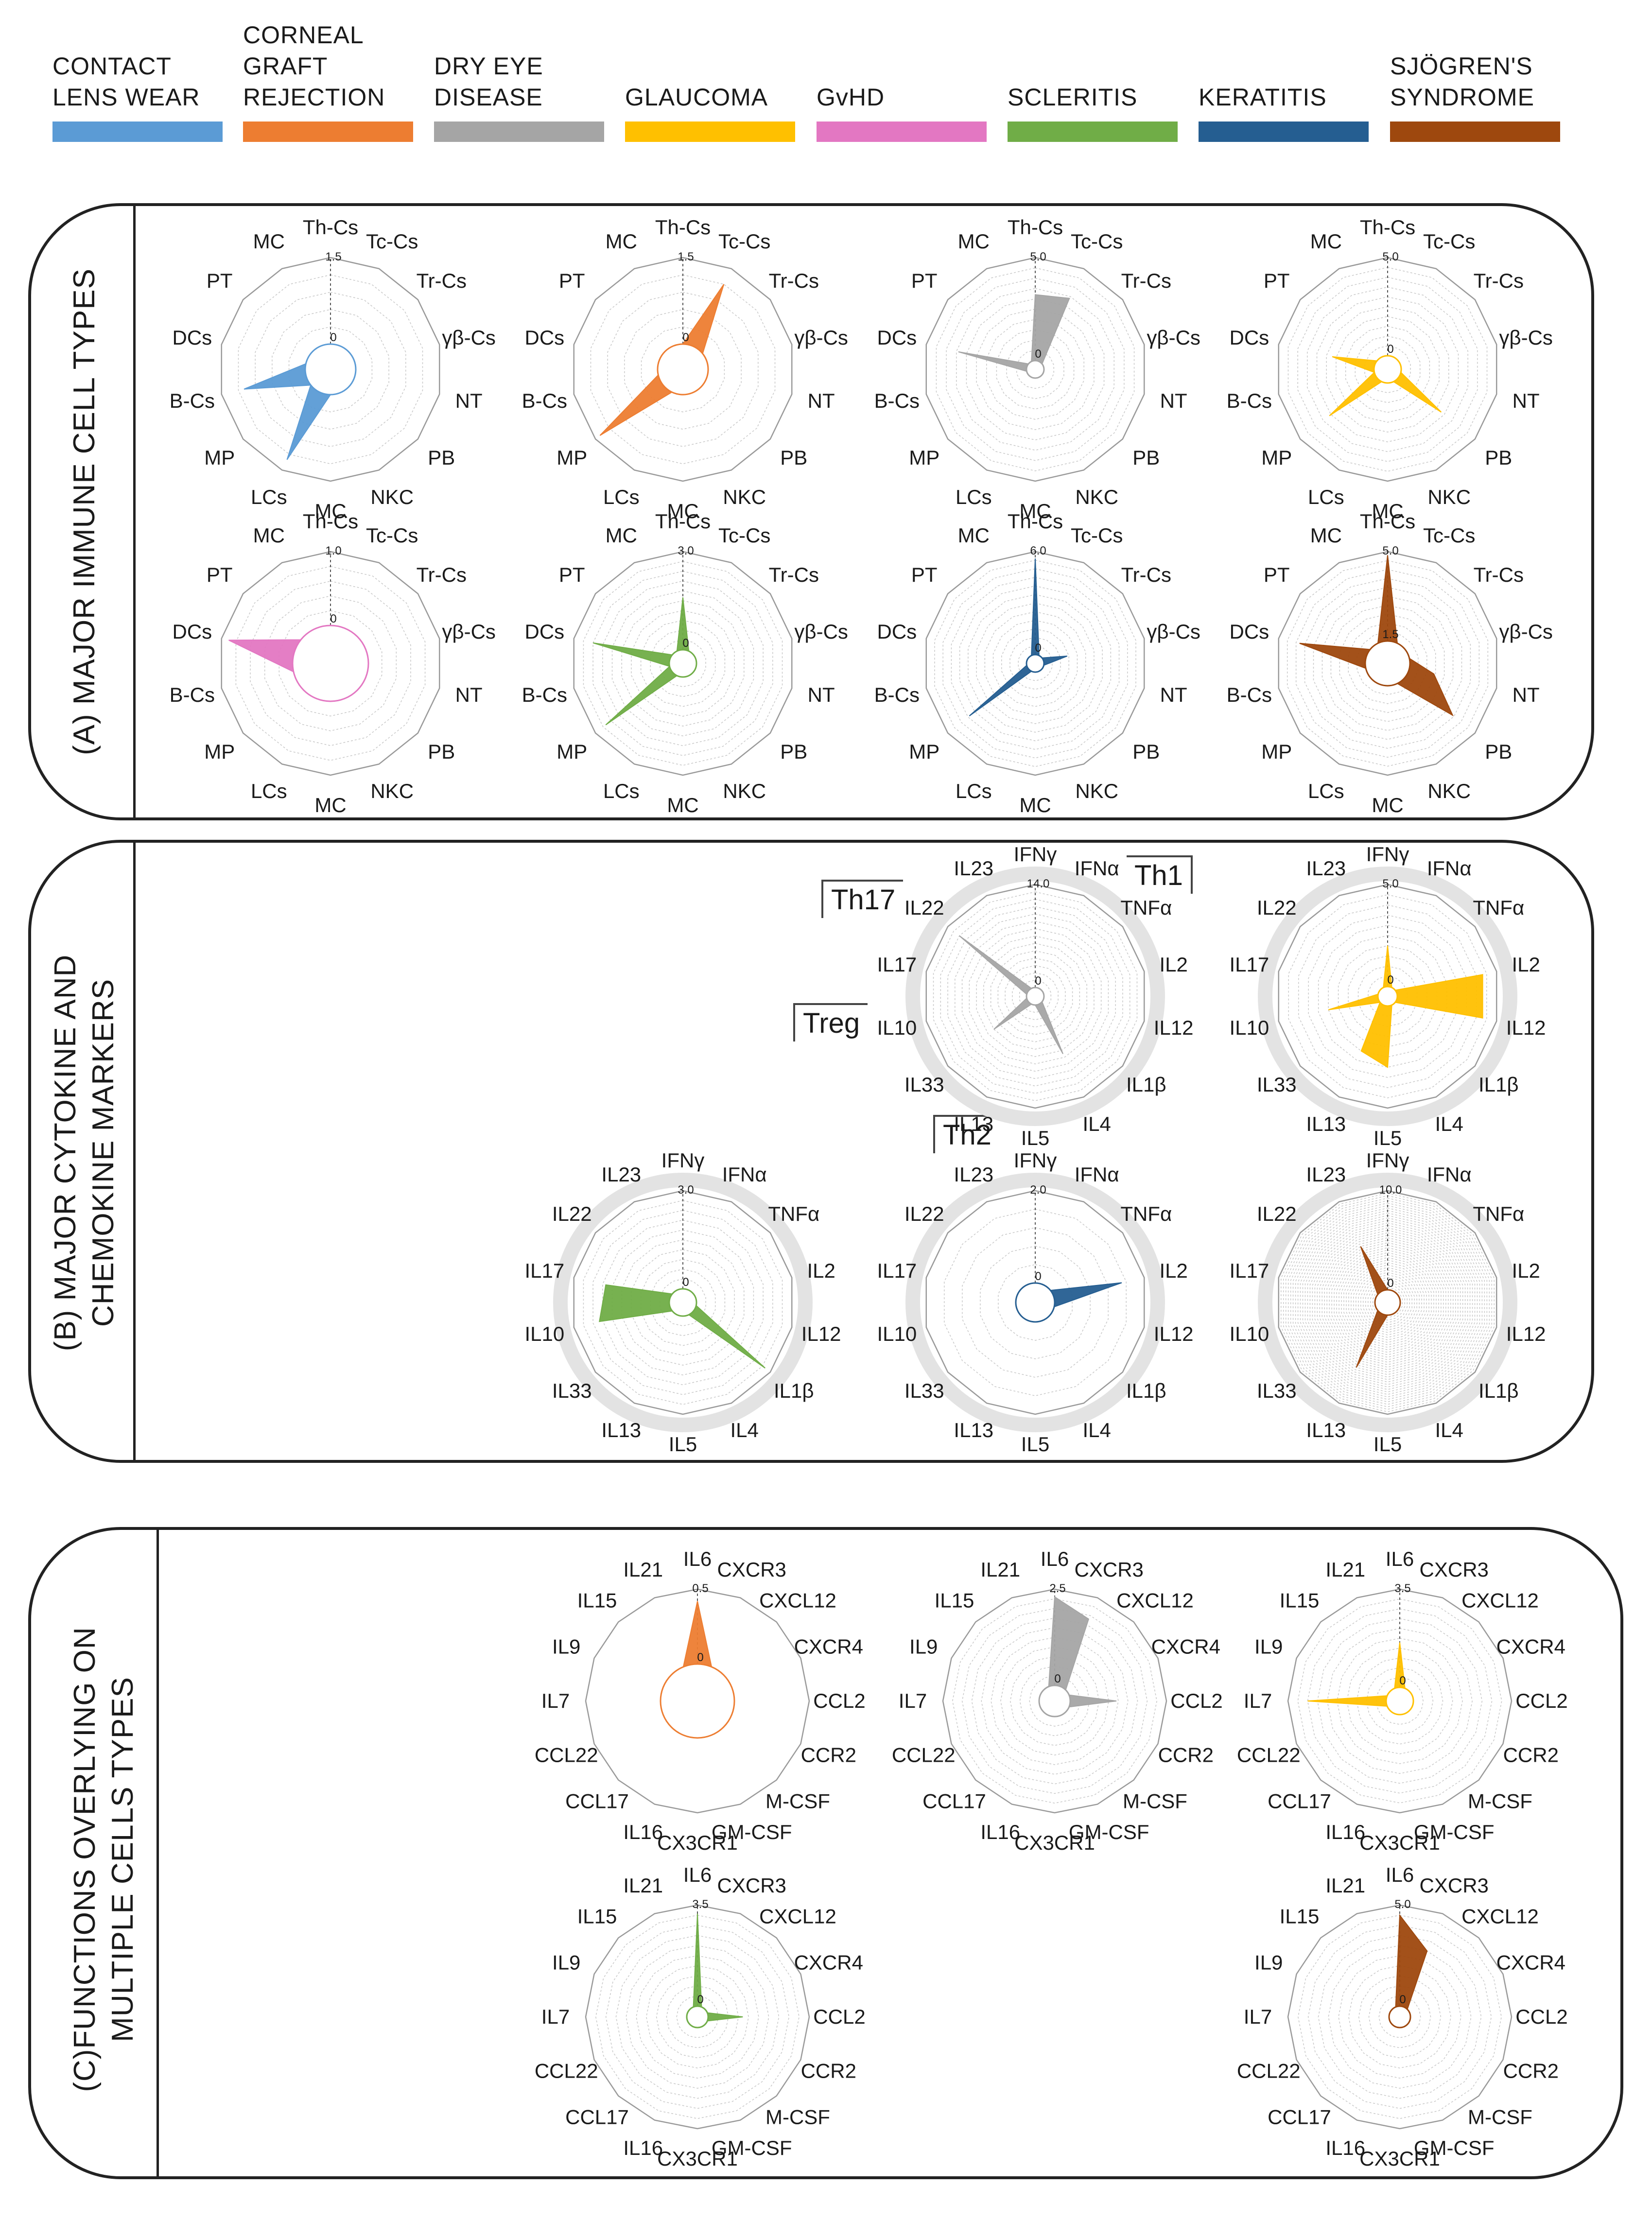 The image size is (1652, 2221). What do you see at coordinates (333, 256) in the screenshot?
I see `scale-max-label: 1.5` at bounding box center [333, 256].